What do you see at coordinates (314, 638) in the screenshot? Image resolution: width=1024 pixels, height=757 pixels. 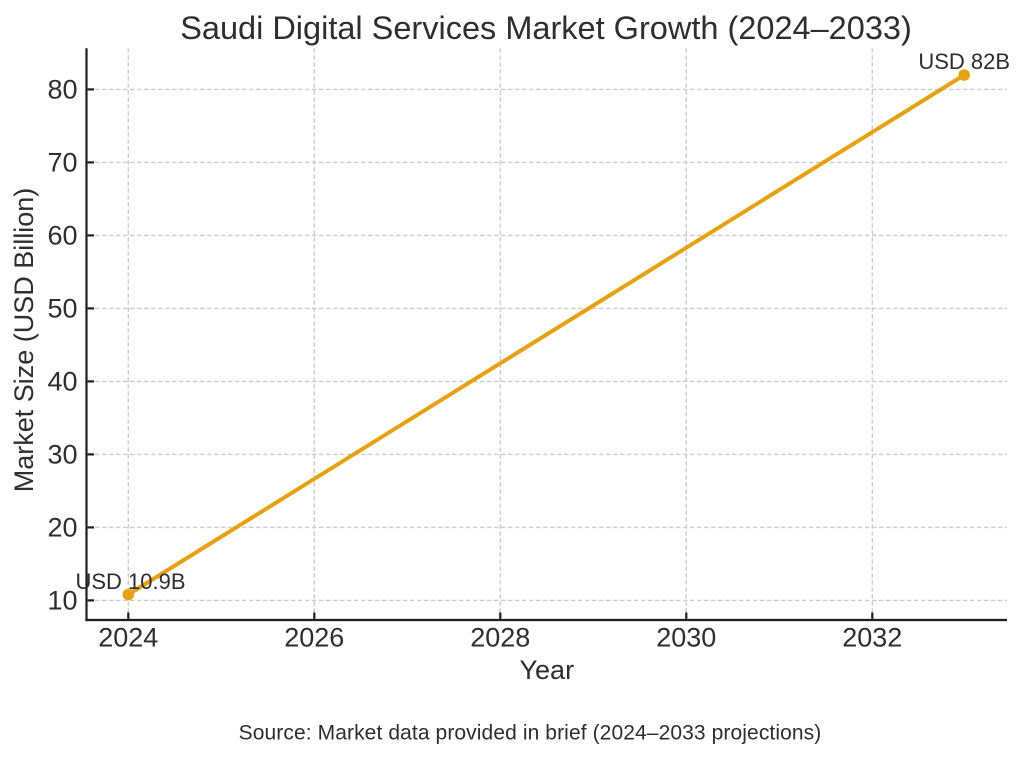 I see `svg-text: 2026` at bounding box center [314, 638].